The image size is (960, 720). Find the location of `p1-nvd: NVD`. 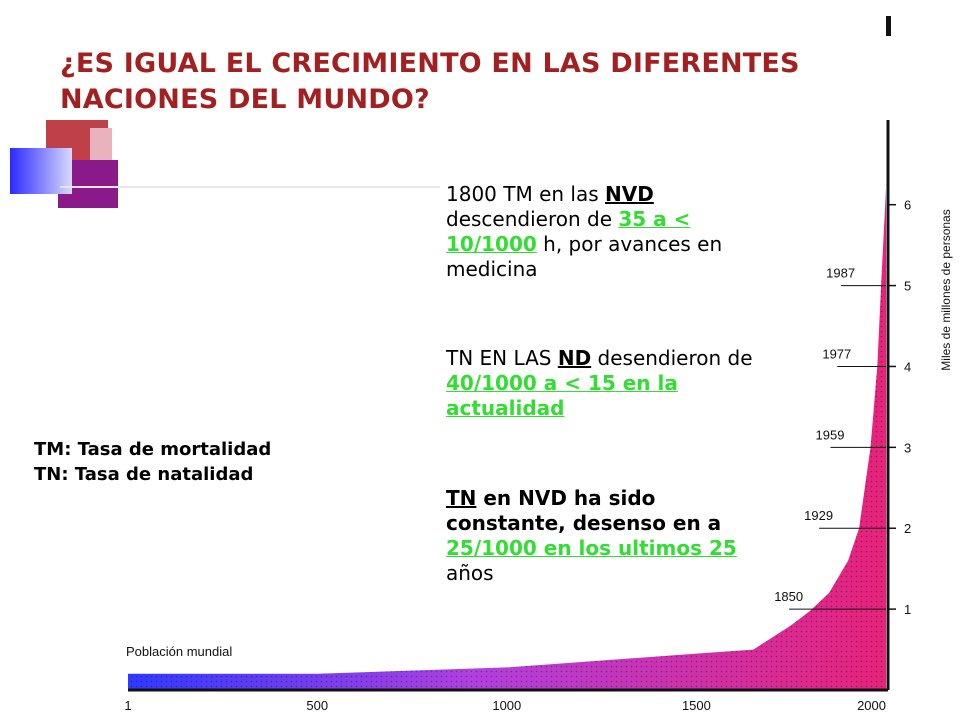

p1-nvd: NVD is located at coordinates (629, 194).